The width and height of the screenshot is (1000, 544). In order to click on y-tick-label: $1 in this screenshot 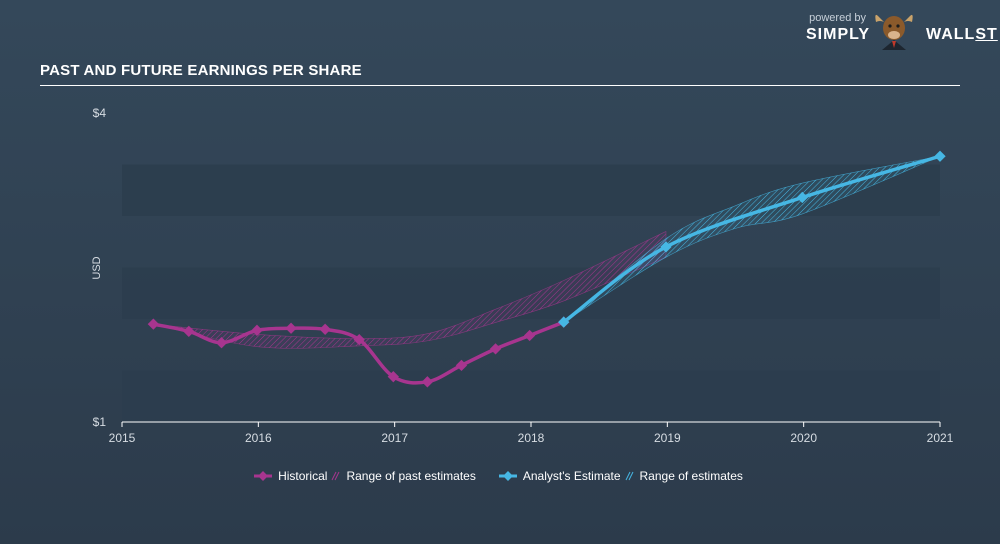, I will do `click(100, 422)`.